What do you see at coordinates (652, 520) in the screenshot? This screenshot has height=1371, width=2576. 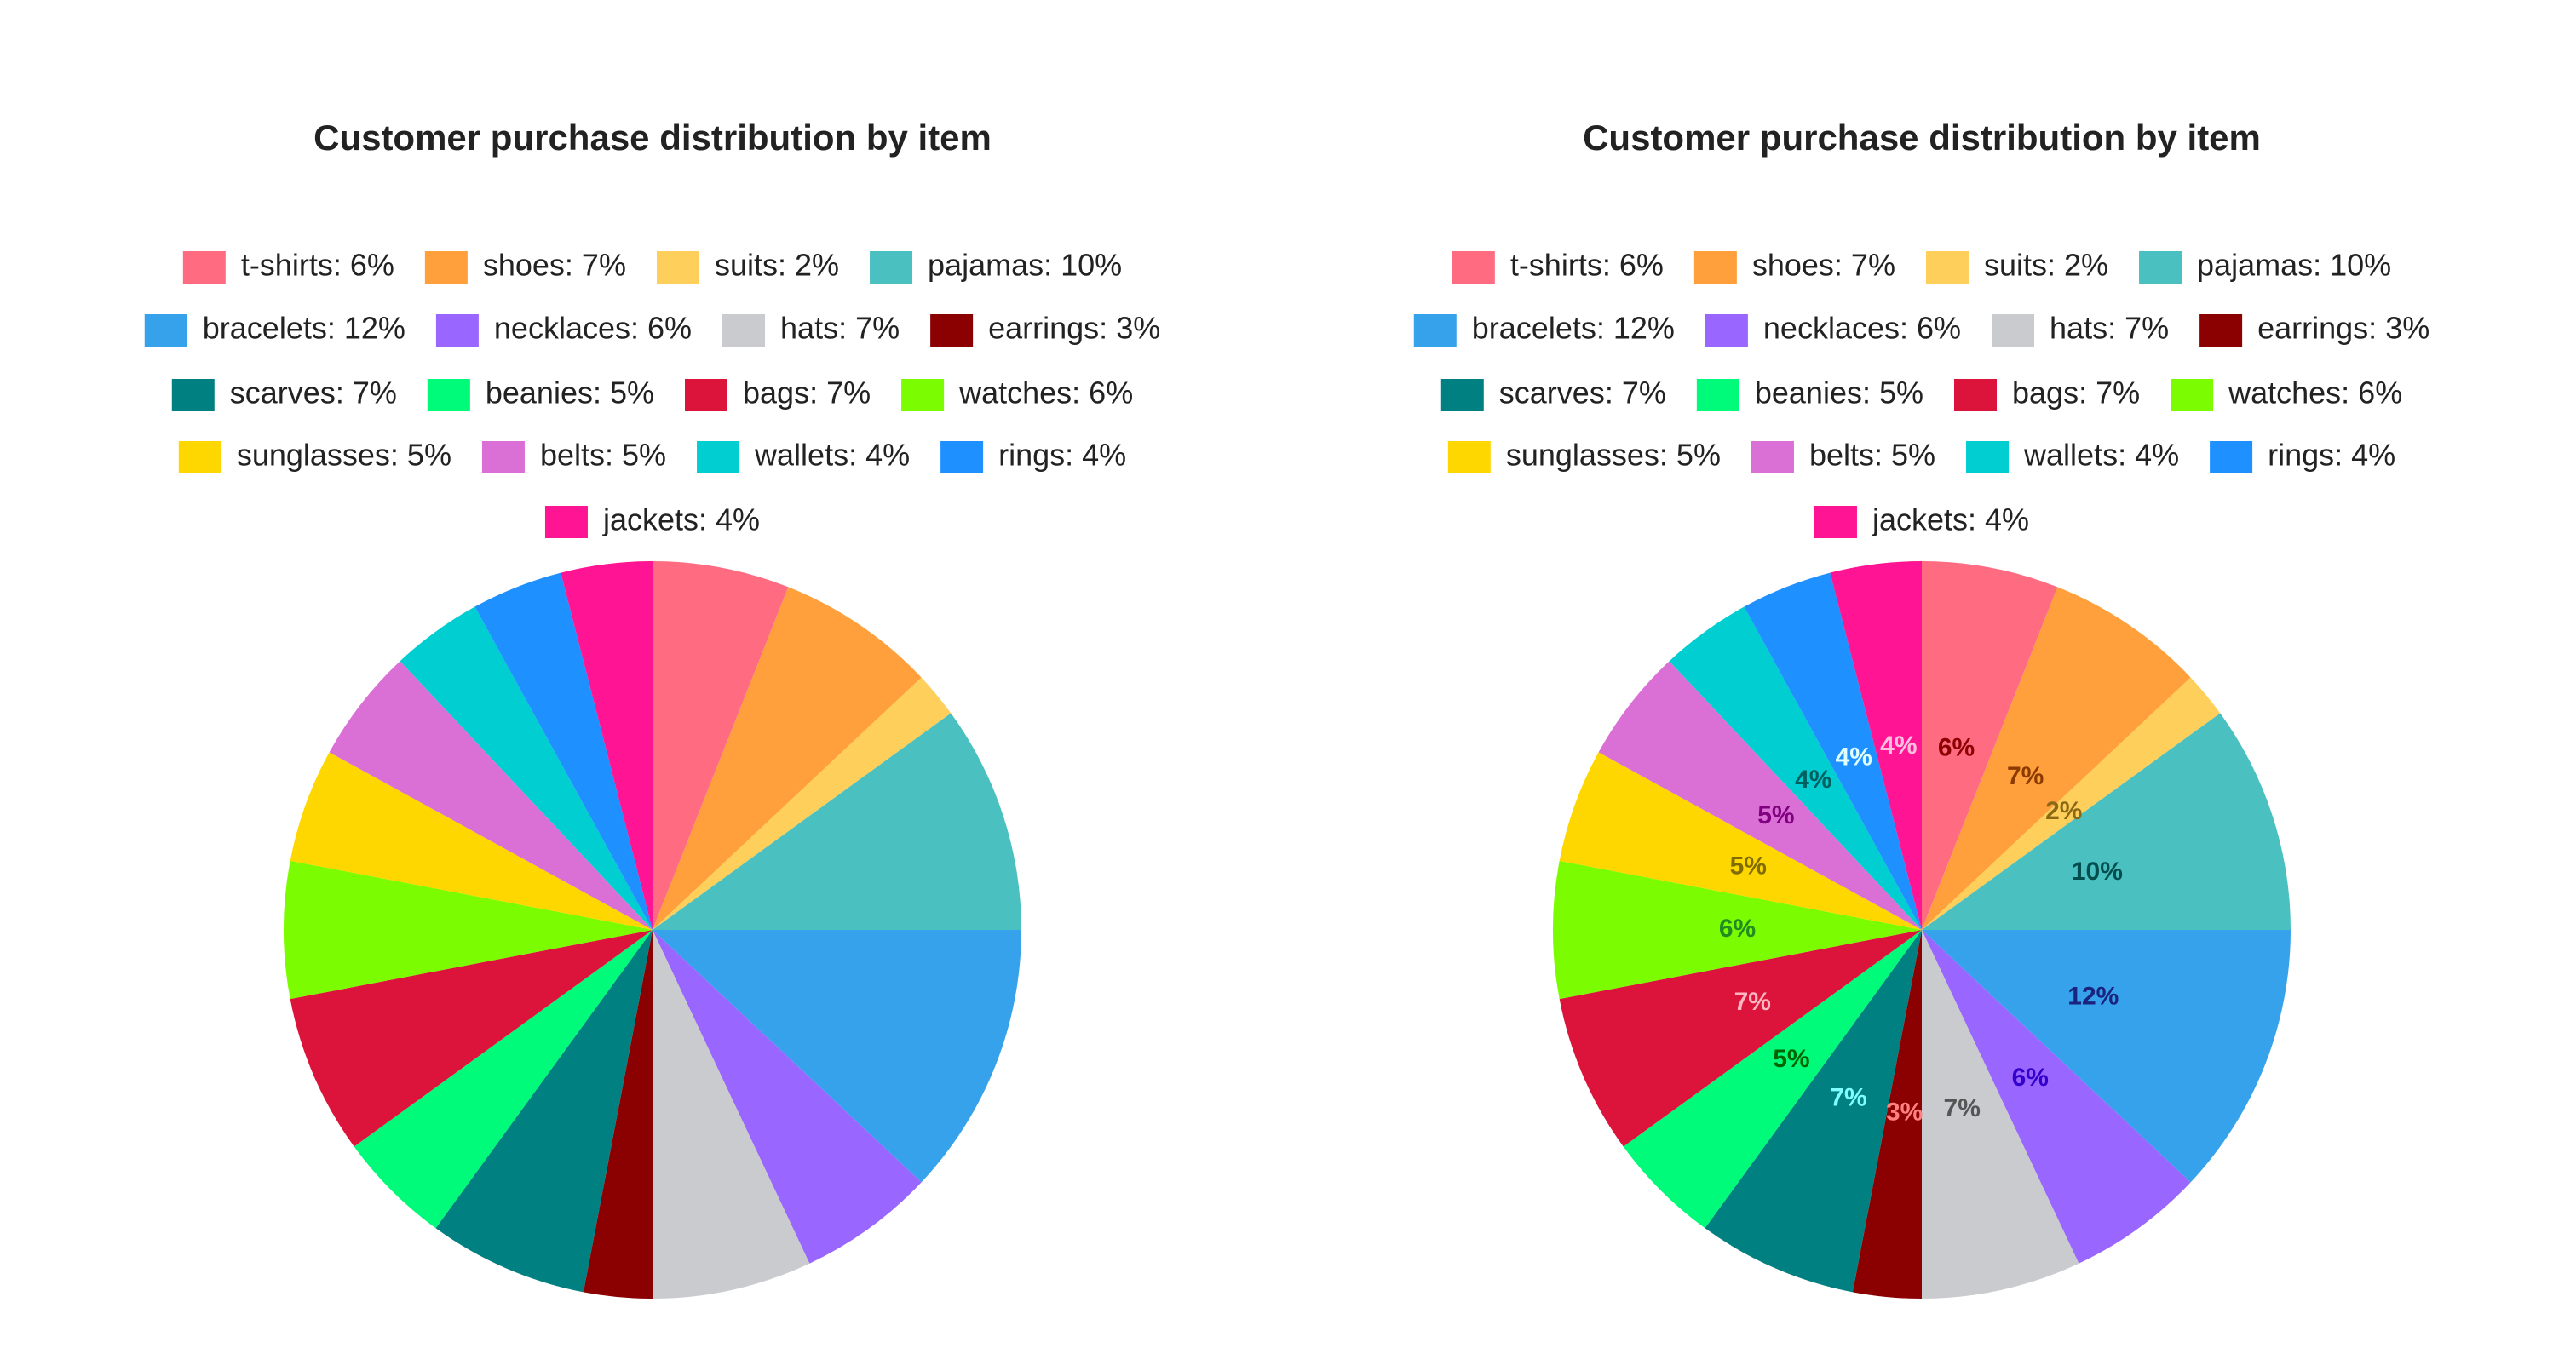 I see `legend-row: jackets: 4%` at bounding box center [652, 520].